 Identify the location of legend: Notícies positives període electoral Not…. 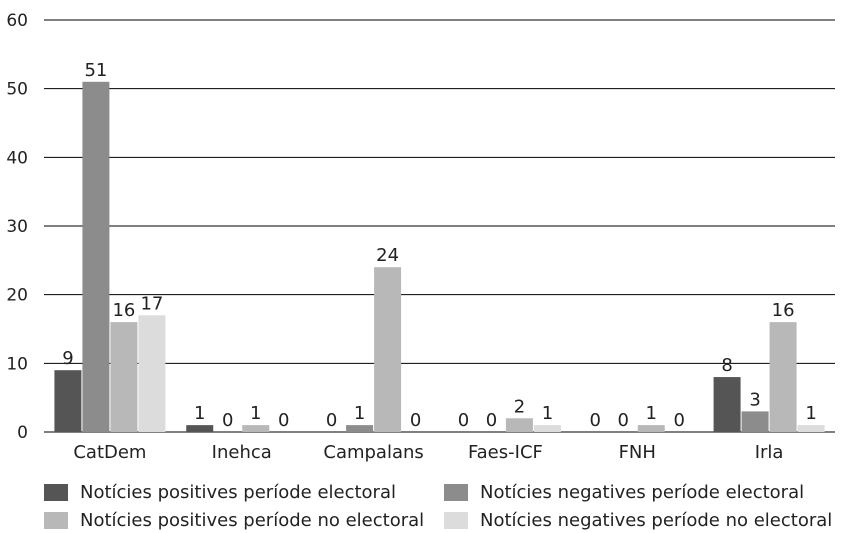
(443, 506).